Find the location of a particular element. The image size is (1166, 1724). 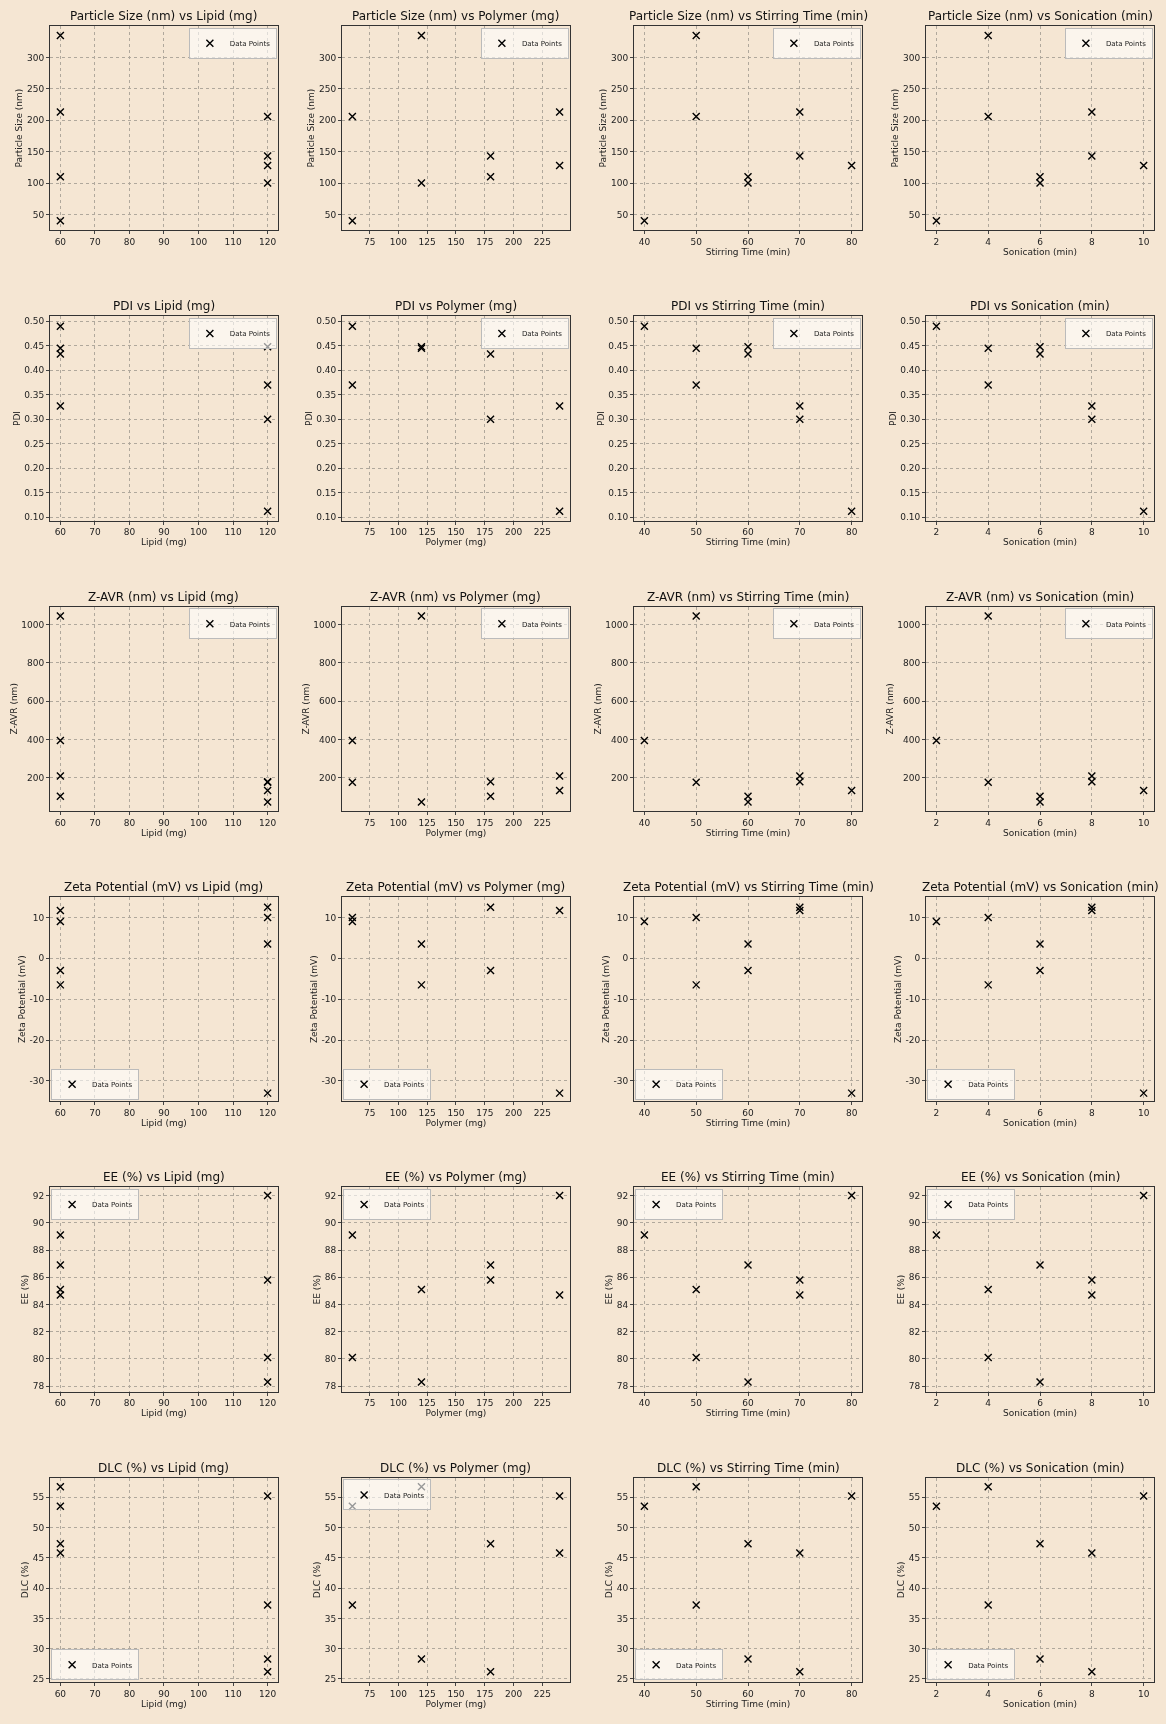

y-tick-label: 88 is located at coordinates (914, 1250).